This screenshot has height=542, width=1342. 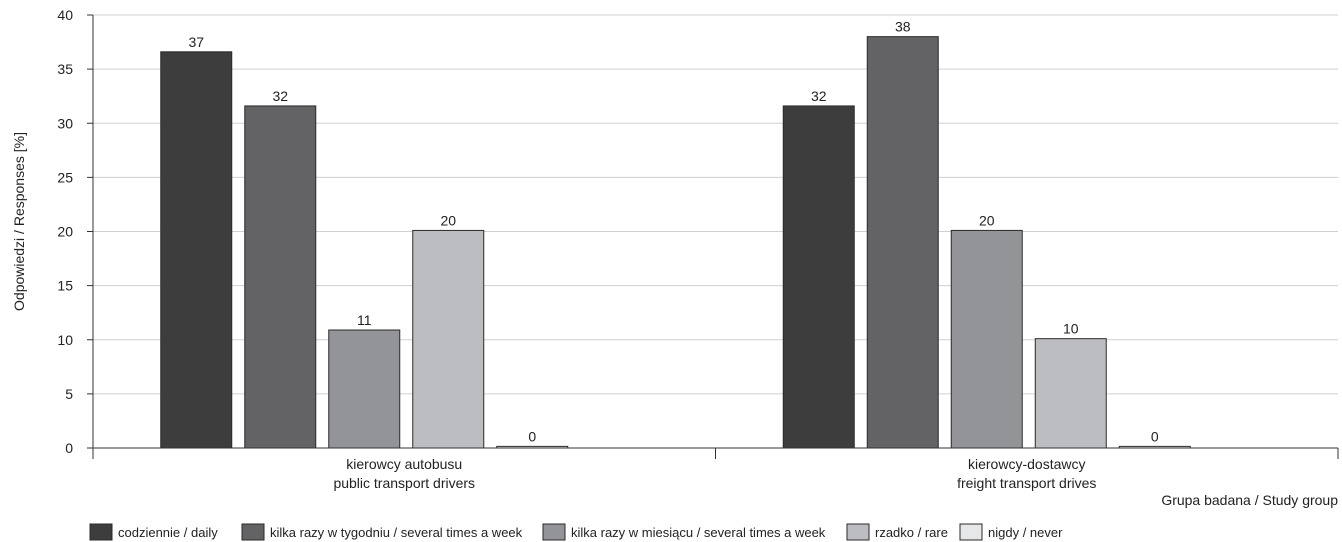 What do you see at coordinates (1071, 329) in the screenshot?
I see `bar-value-label: 10` at bounding box center [1071, 329].